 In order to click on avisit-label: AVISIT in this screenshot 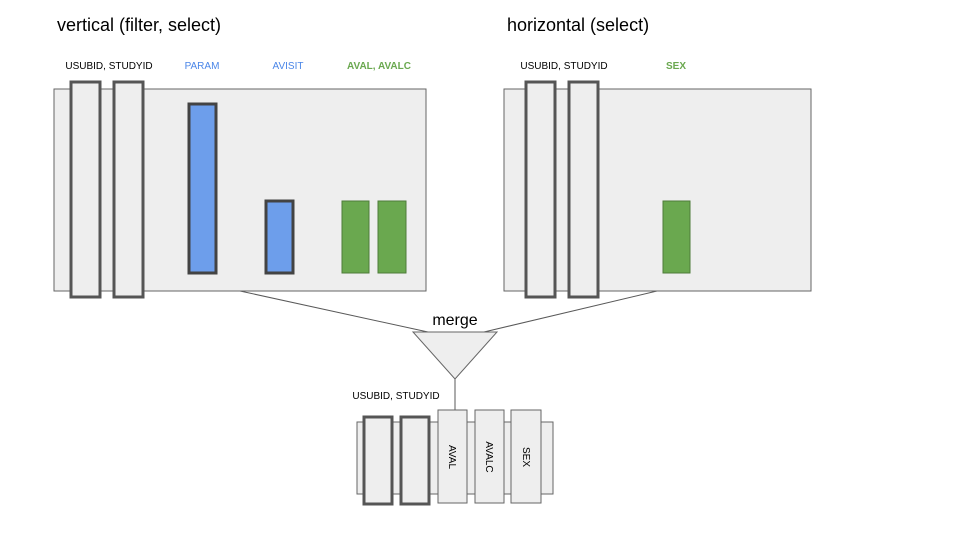, I will do `click(288, 66)`.